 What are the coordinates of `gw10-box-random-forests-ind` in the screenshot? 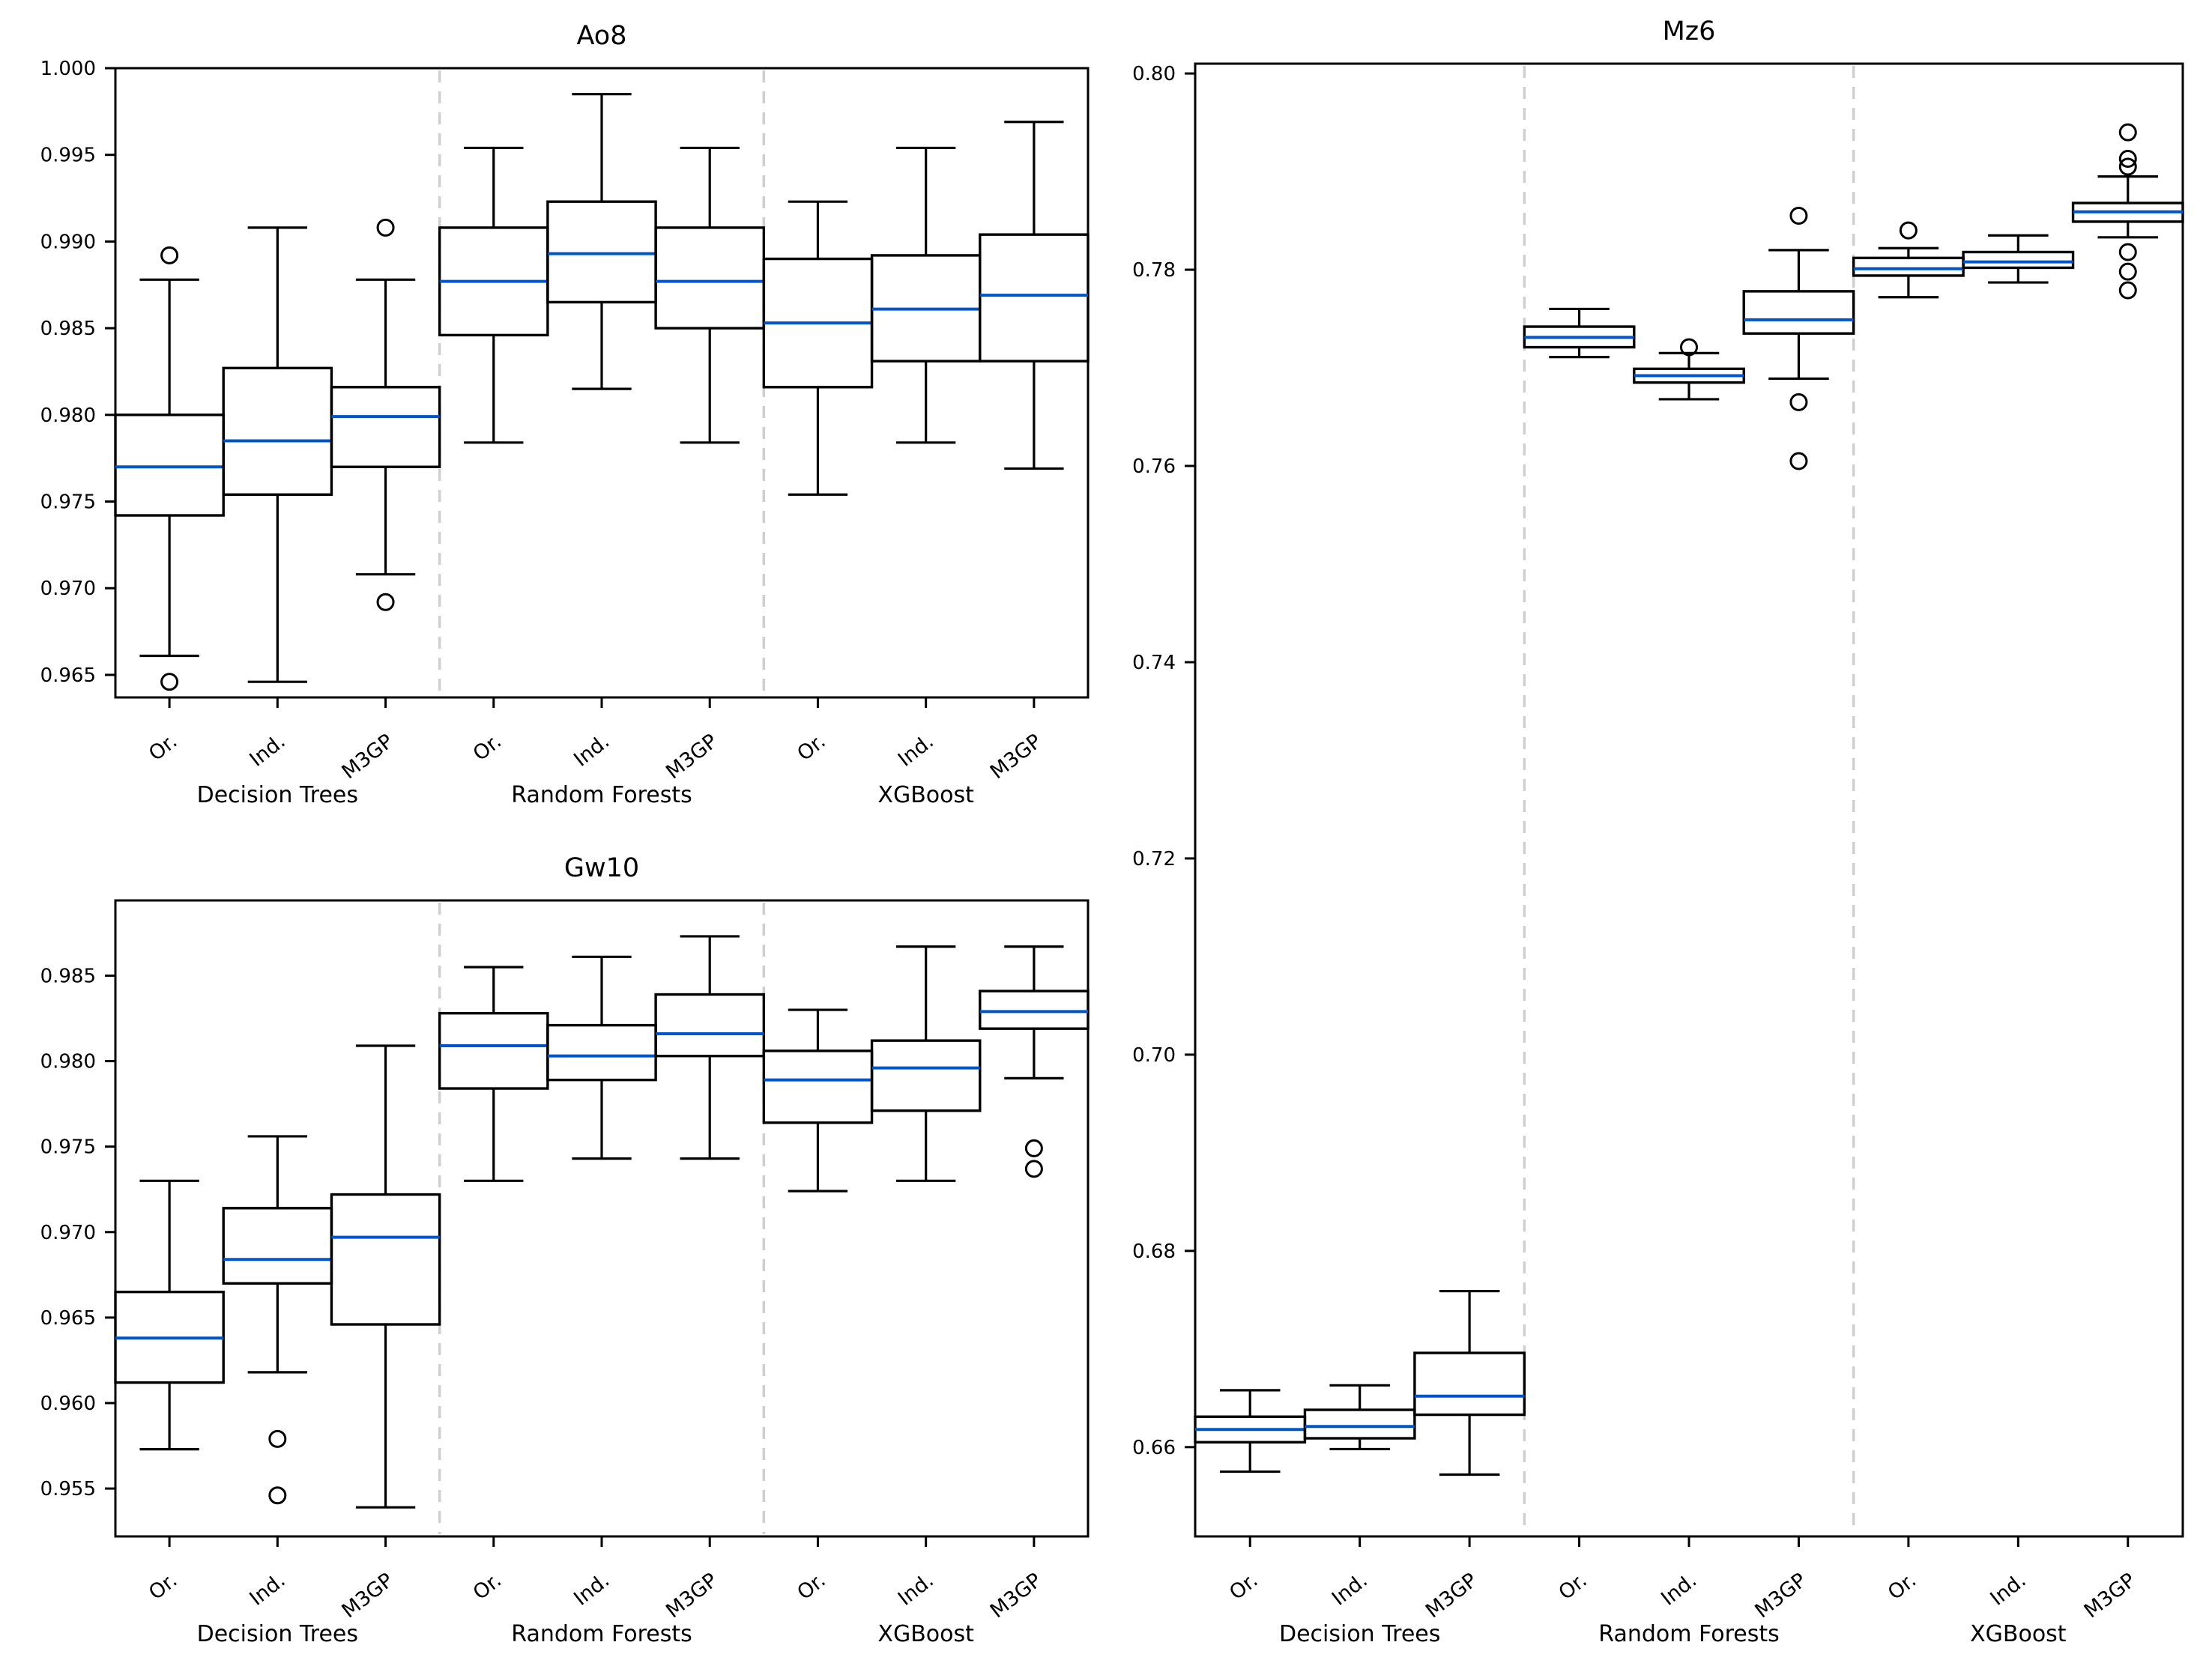 It's located at (601, 1057).